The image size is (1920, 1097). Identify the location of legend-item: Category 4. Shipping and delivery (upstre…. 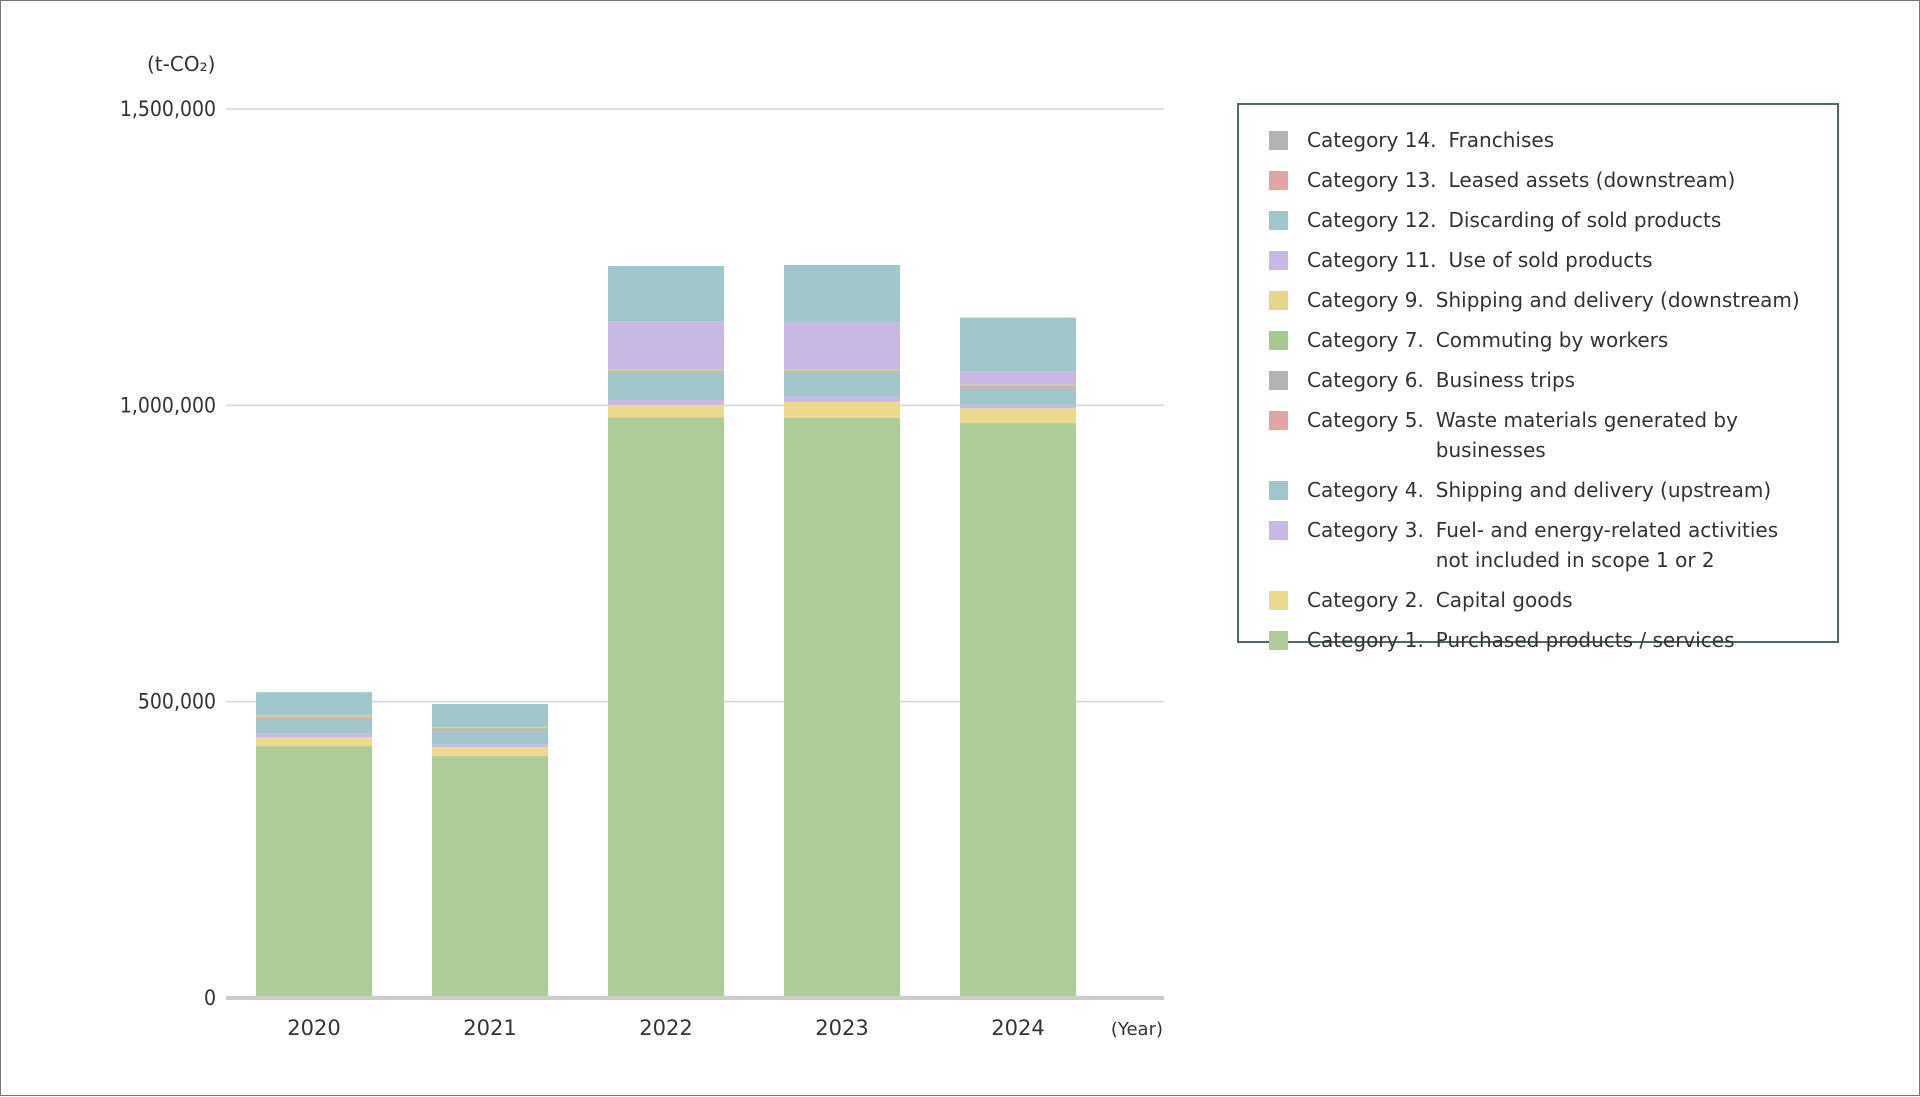
(1553, 490).